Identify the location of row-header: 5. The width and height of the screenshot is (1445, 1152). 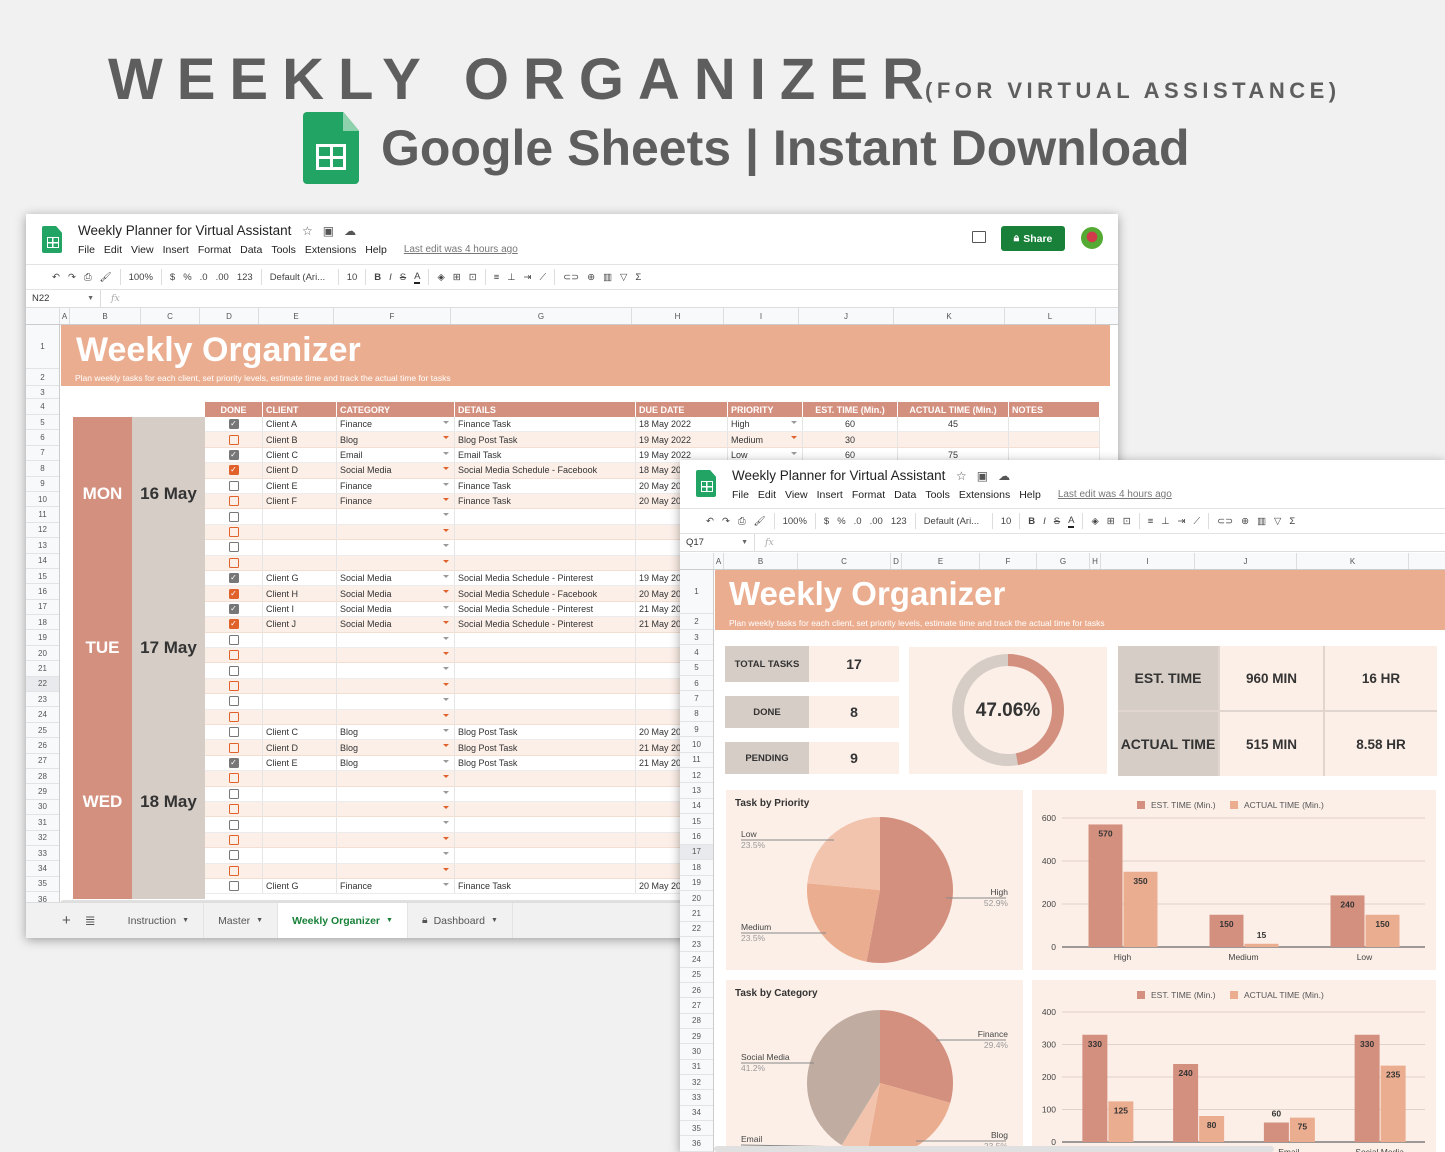
(696, 669).